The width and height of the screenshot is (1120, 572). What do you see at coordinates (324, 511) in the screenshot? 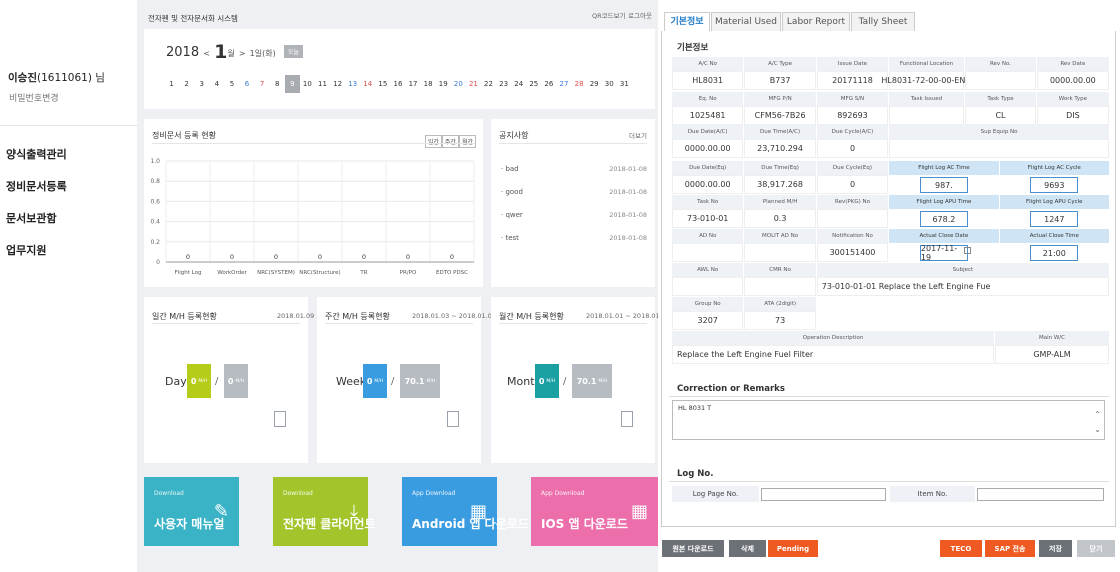
I see `download-tile: Download 전자펜 클라이언트 ⤓` at bounding box center [324, 511].